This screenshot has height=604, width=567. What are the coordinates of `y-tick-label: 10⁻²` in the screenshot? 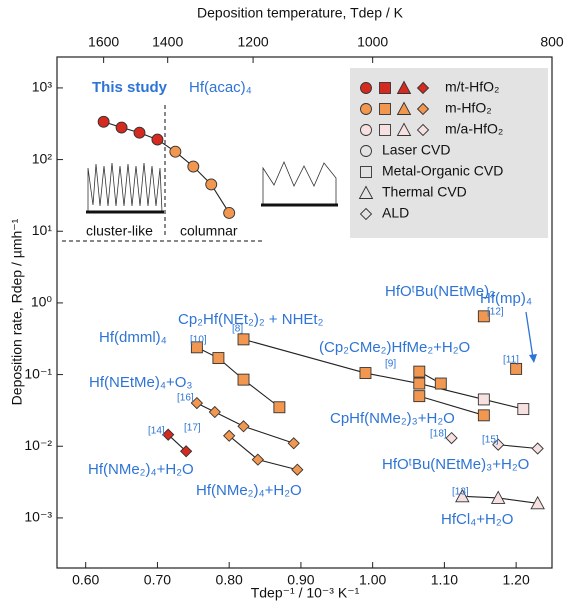 It's located at (38, 445).